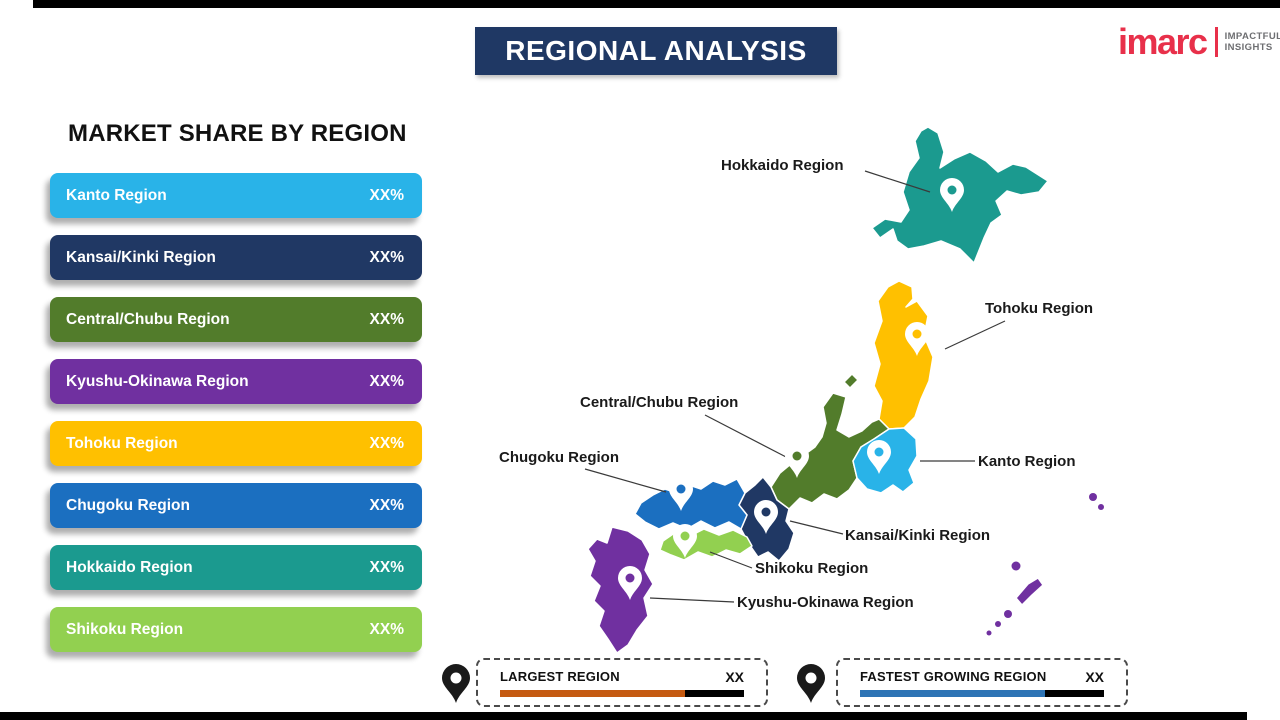 The width and height of the screenshot is (1280, 720). What do you see at coordinates (236, 443) in the screenshot?
I see `share-bar-tohoku: Tohoku Region XX%` at bounding box center [236, 443].